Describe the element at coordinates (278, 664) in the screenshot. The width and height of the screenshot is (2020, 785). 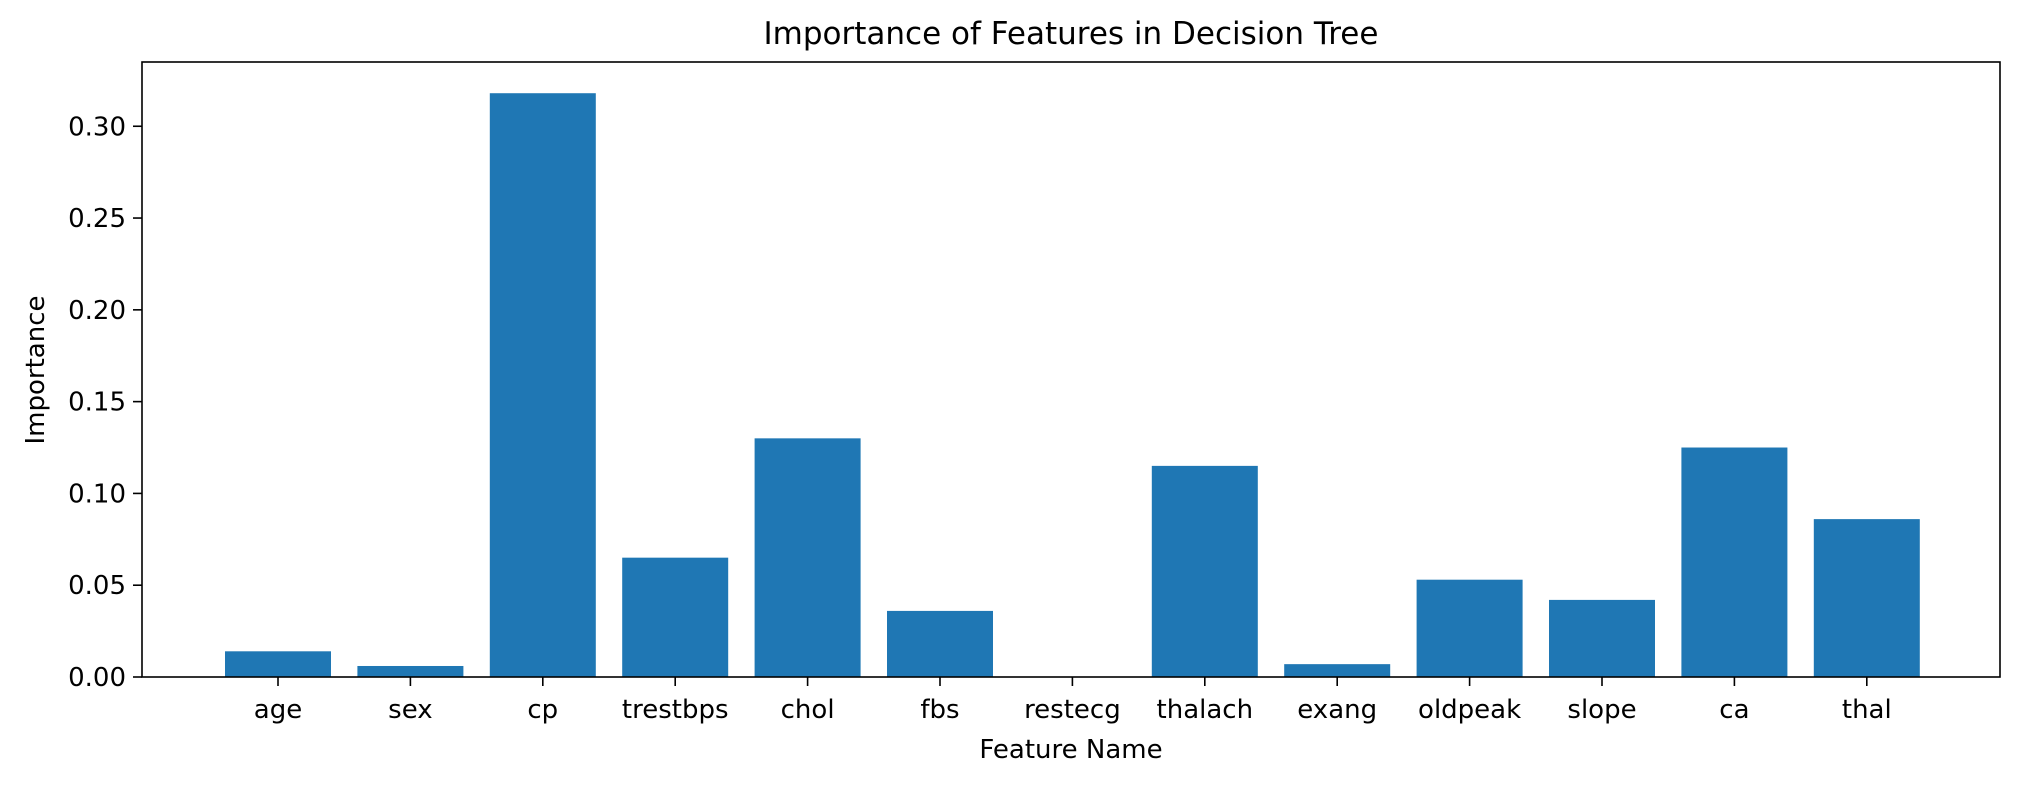
I see `bar-age` at that location.